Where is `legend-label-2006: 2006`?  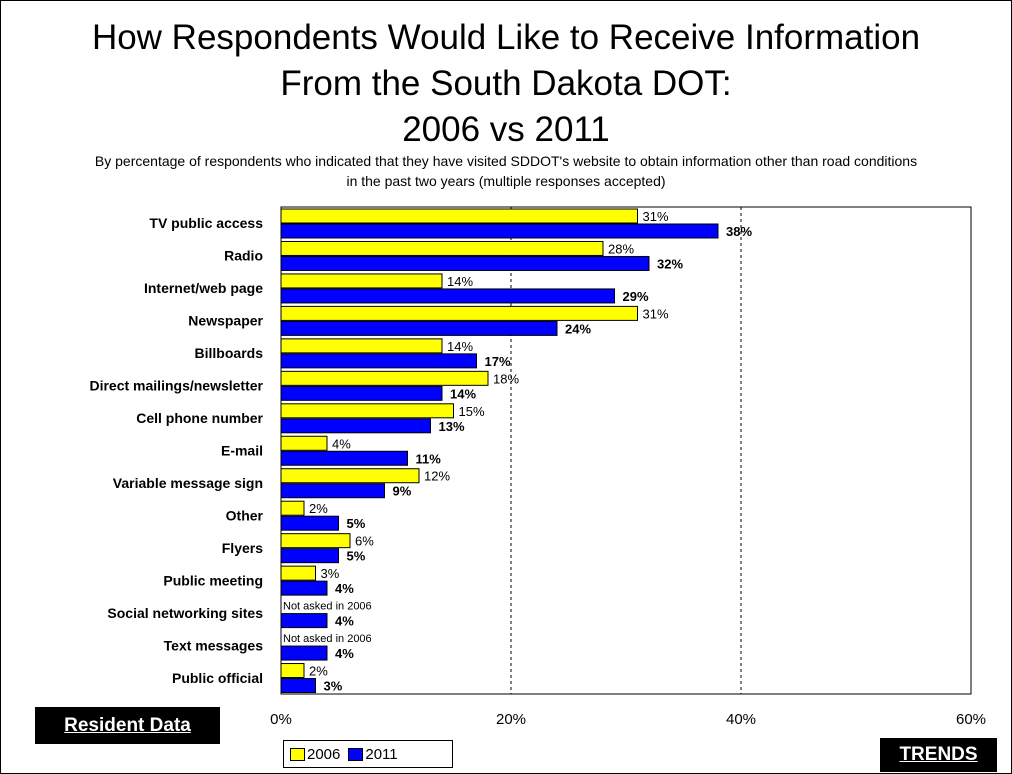 legend-label-2006: 2006 is located at coordinates (324, 754).